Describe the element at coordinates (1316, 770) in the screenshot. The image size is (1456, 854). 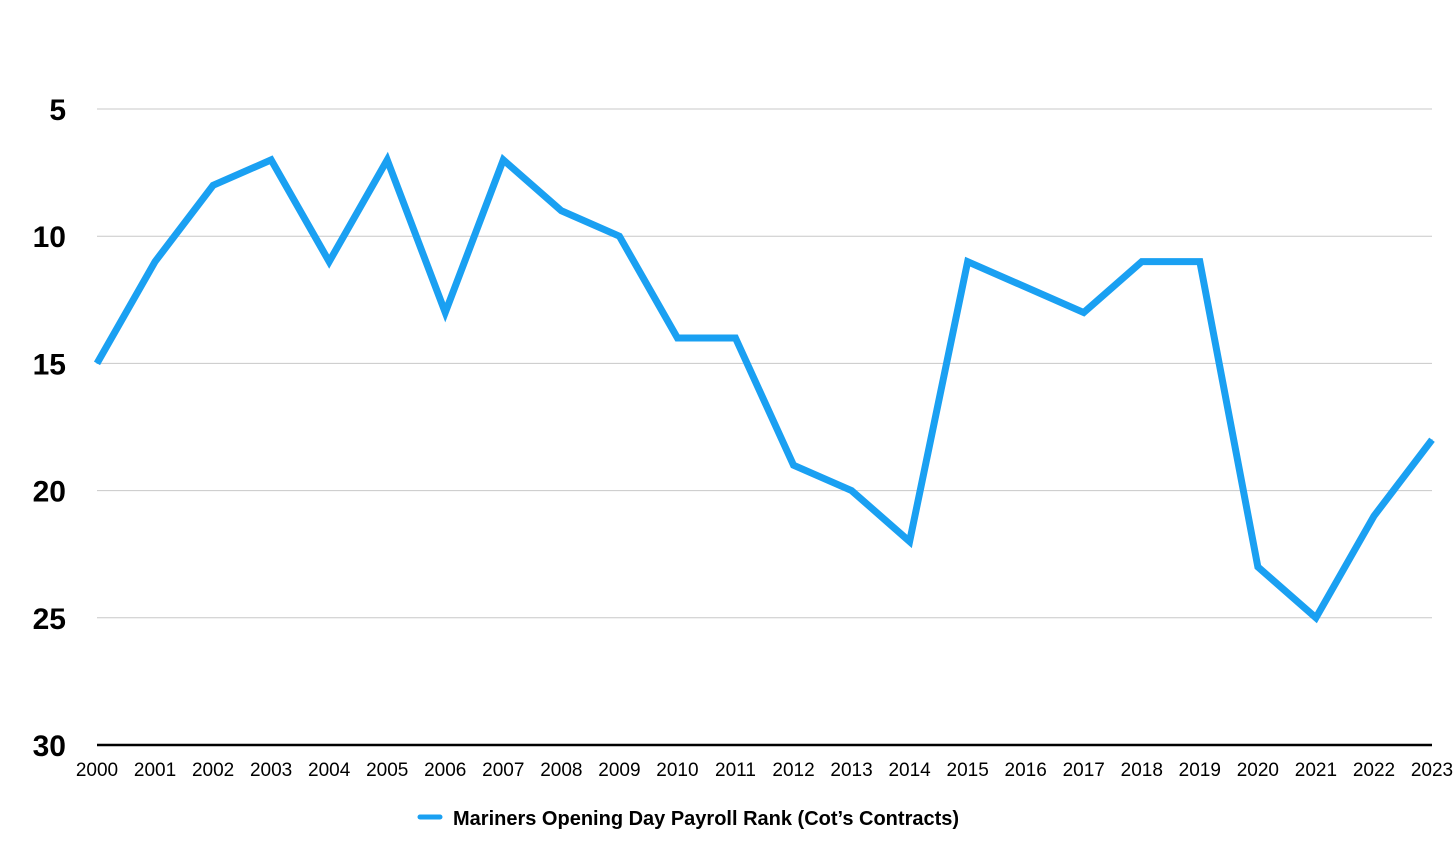
I see `x-tick-label: 2021` at that location.